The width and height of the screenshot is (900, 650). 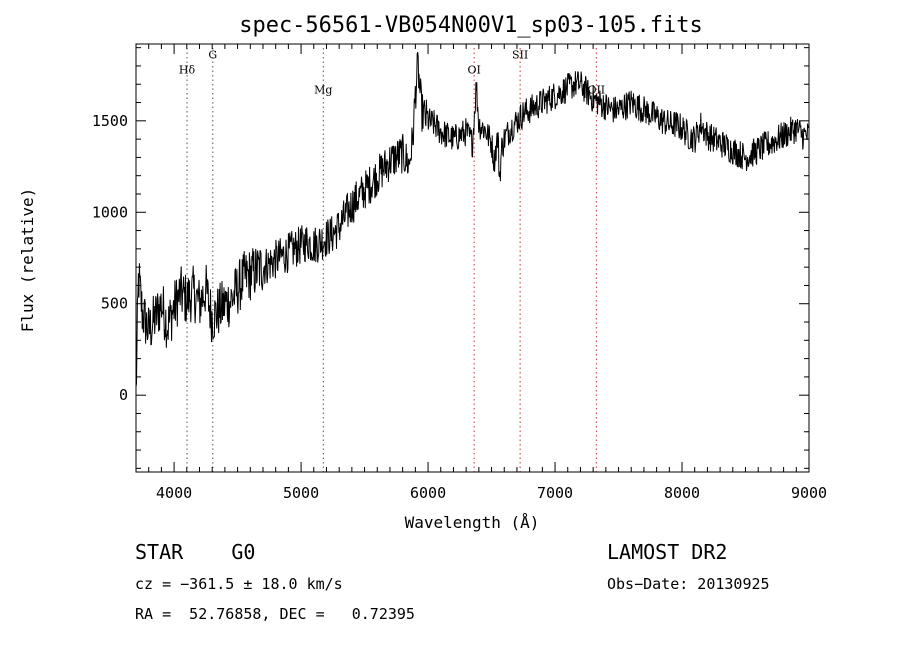 What do you see at coordinates (114, 304) in the screenshot?
I see `y-tick-label: 500` at bounding box center [114, 304].